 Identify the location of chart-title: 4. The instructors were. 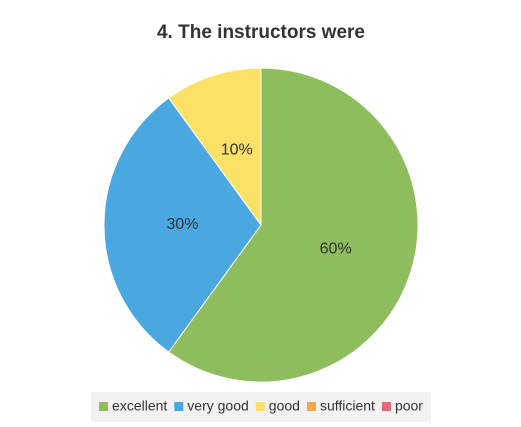
(261, 32).